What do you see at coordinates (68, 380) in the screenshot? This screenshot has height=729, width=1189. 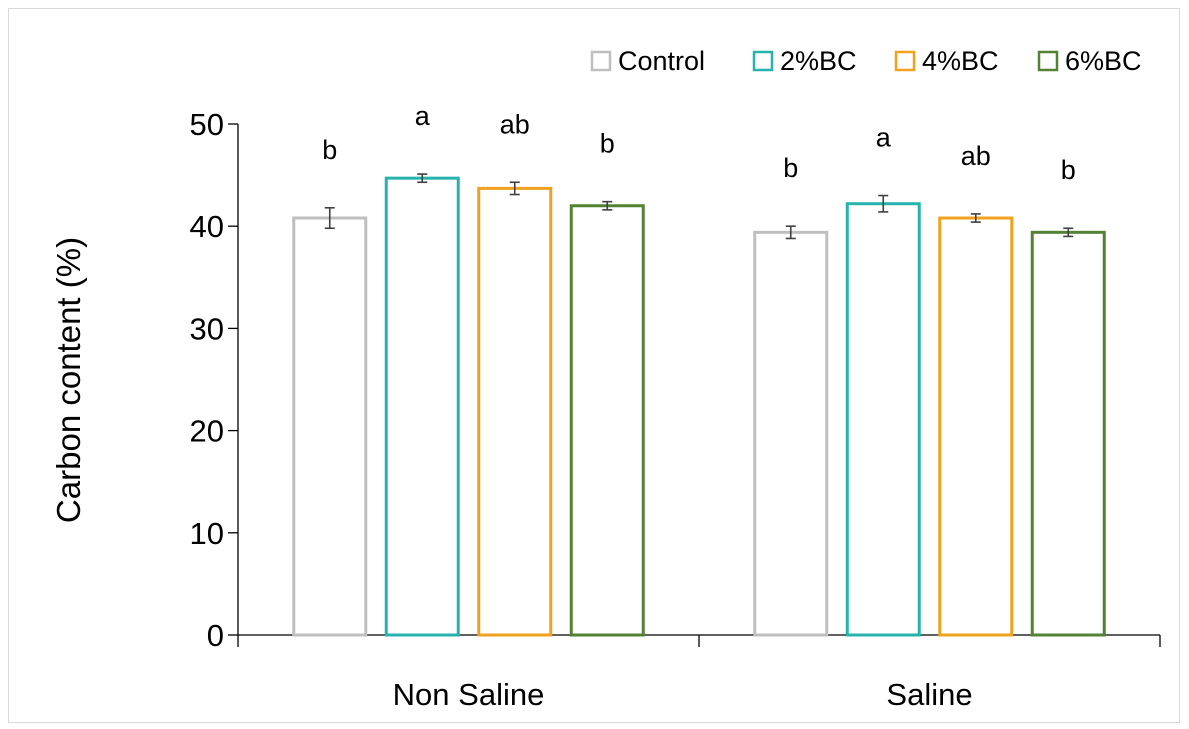 I see `y-axis-label: Carbon content (%)` at bounding box center [68, 380].